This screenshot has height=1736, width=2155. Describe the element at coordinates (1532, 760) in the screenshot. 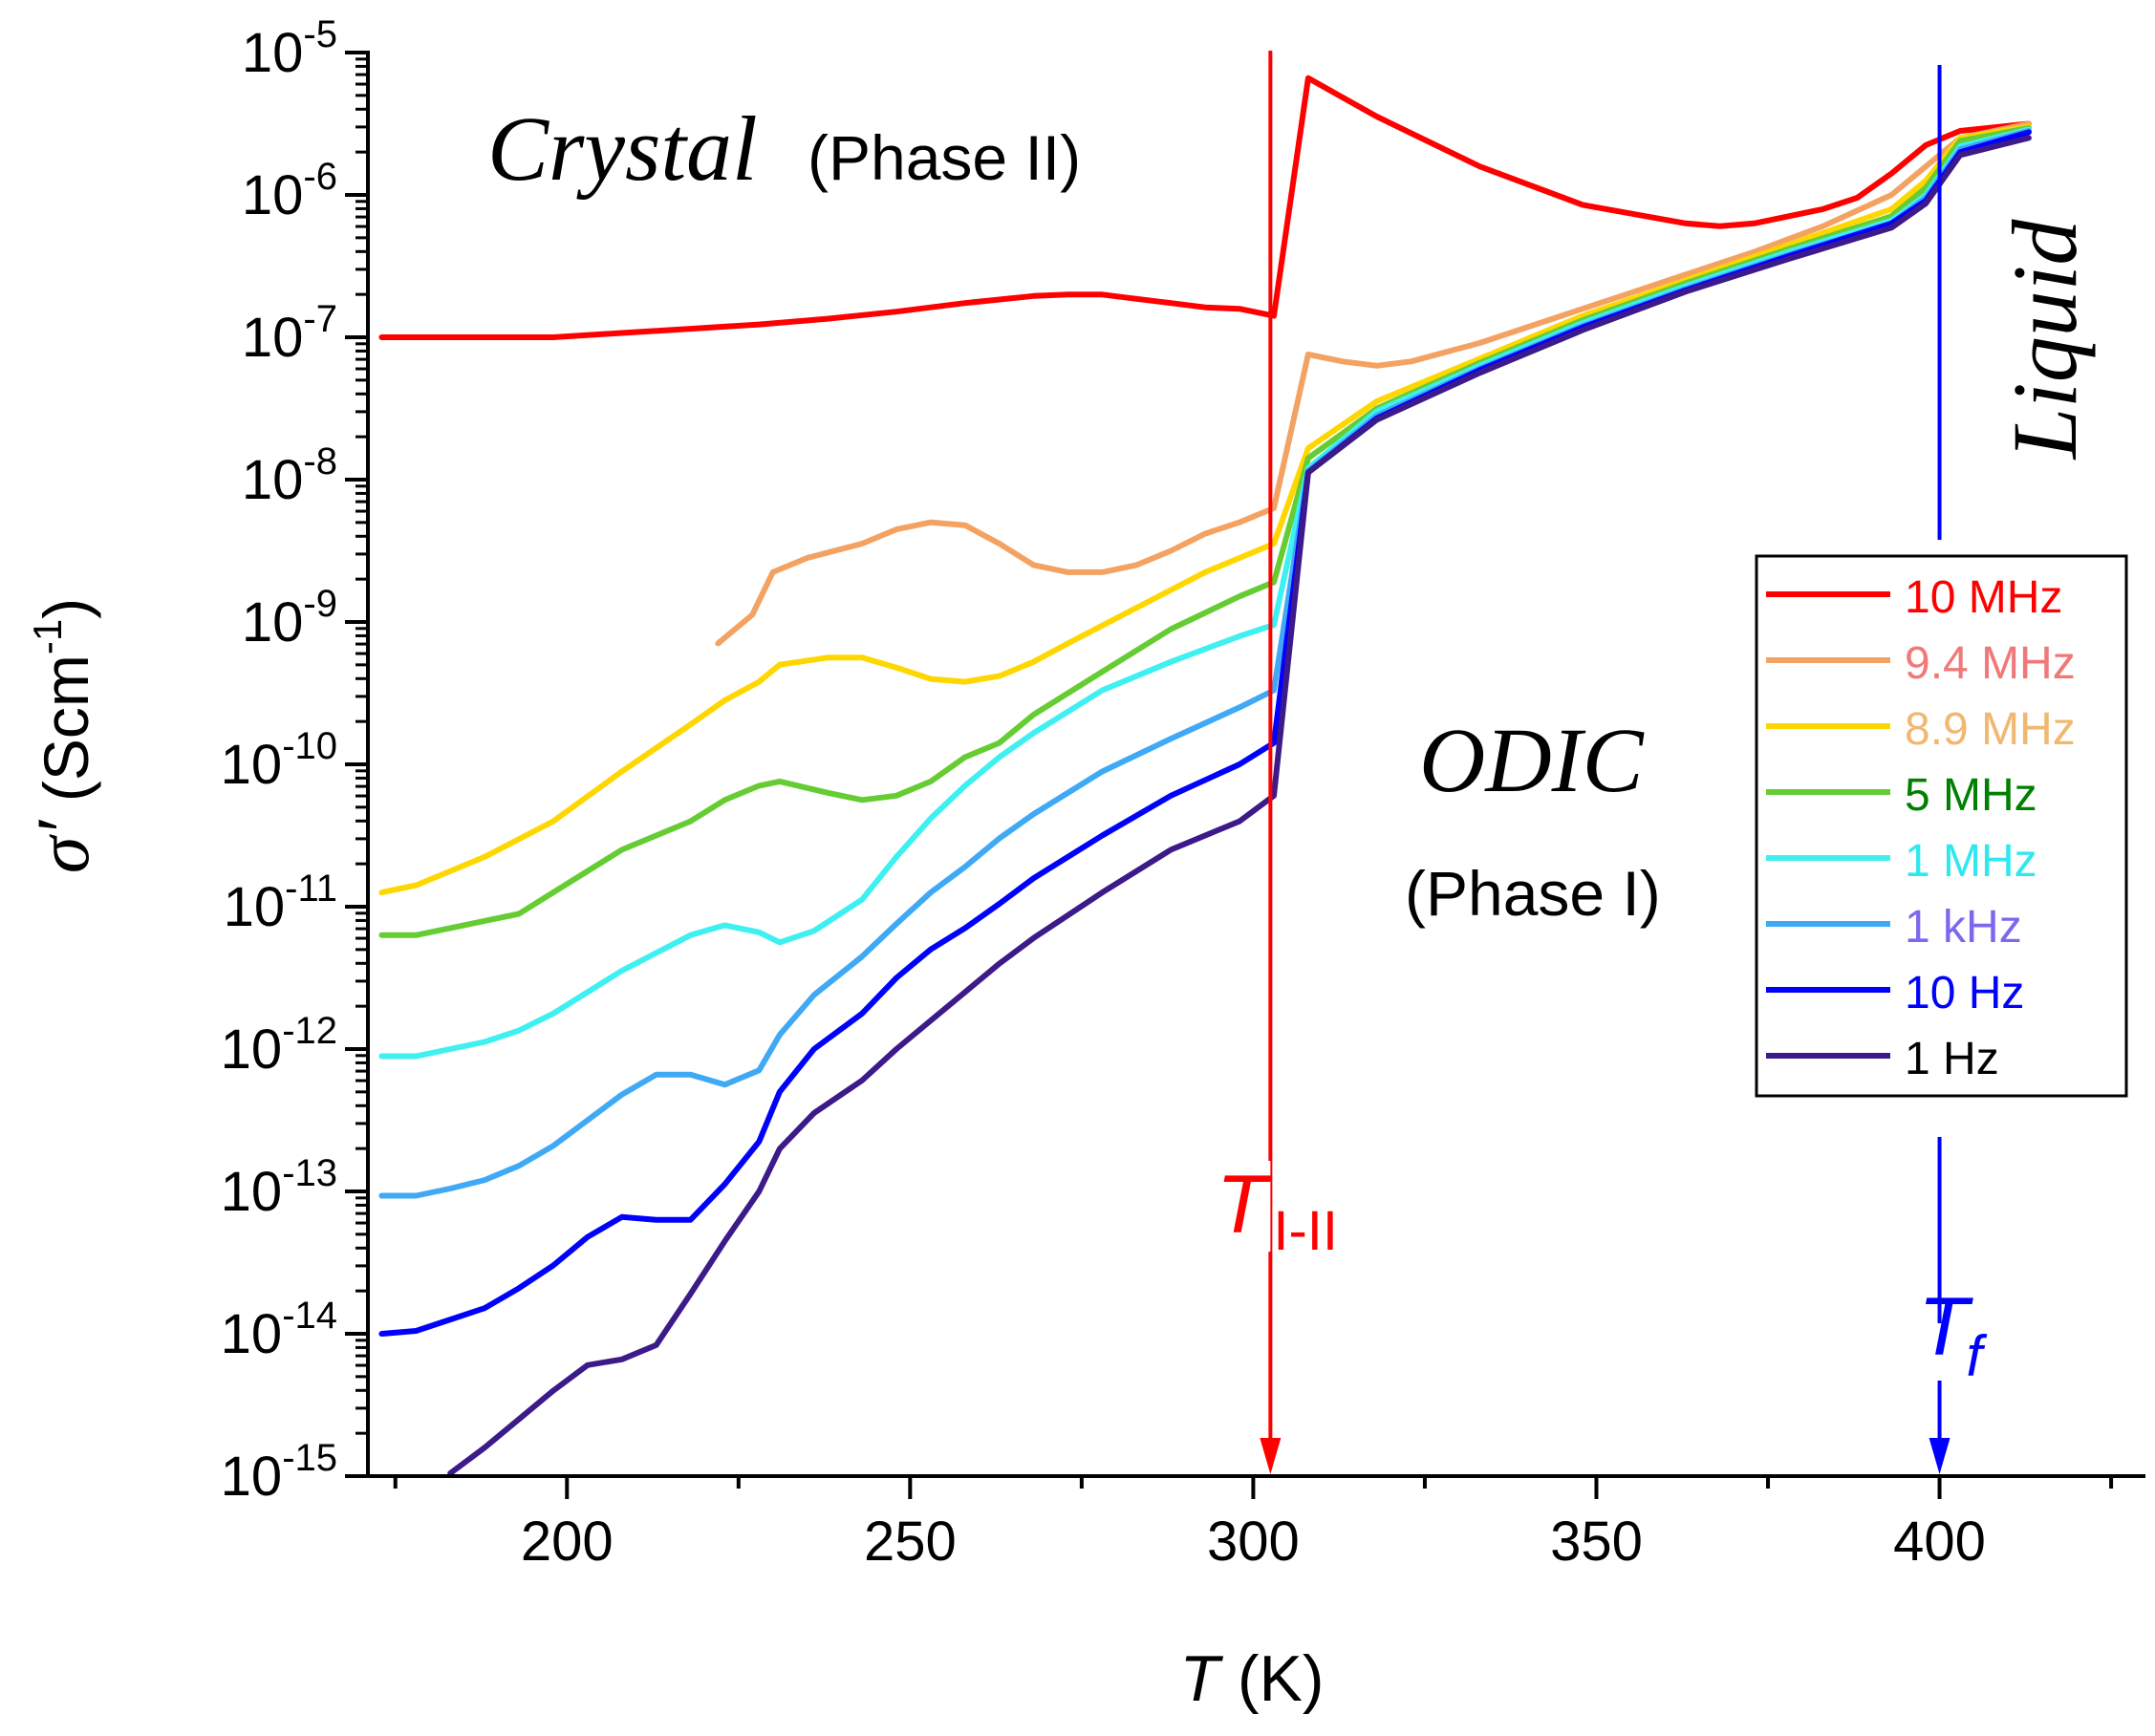

I see `odic-label: ODIC` at that location.